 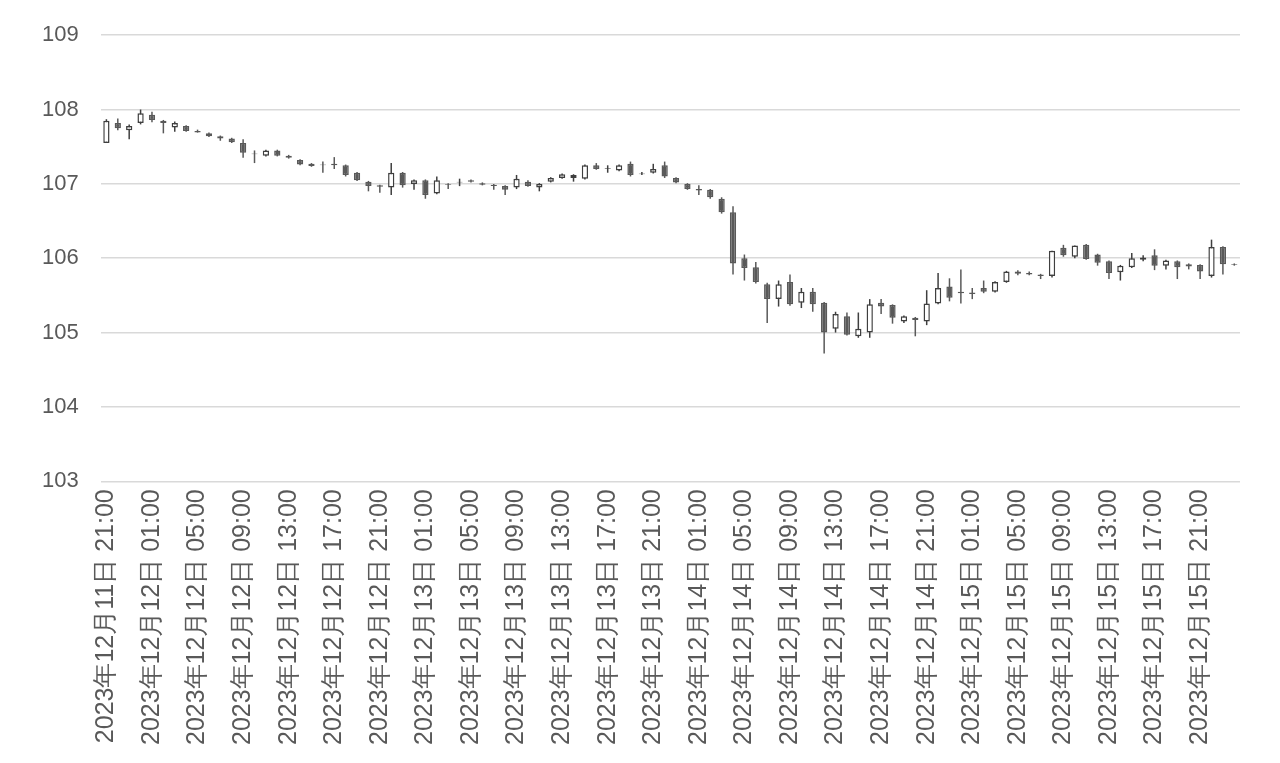 I want to click on x-tick-label: 2023年12月12日 01:00, so click(x=149, y=617).